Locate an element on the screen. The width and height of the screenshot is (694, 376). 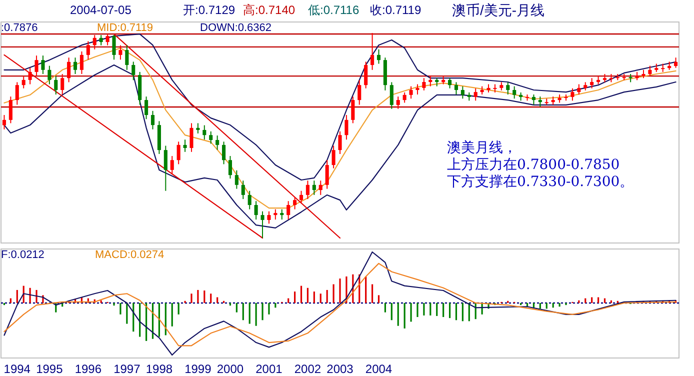
text: 开:0.7129 is located at coordinates (209, 10).